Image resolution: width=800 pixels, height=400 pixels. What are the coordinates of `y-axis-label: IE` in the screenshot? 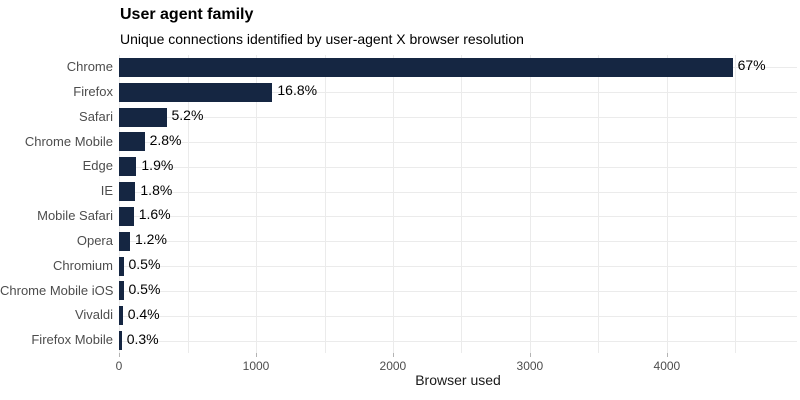 It's located at (106, 191).